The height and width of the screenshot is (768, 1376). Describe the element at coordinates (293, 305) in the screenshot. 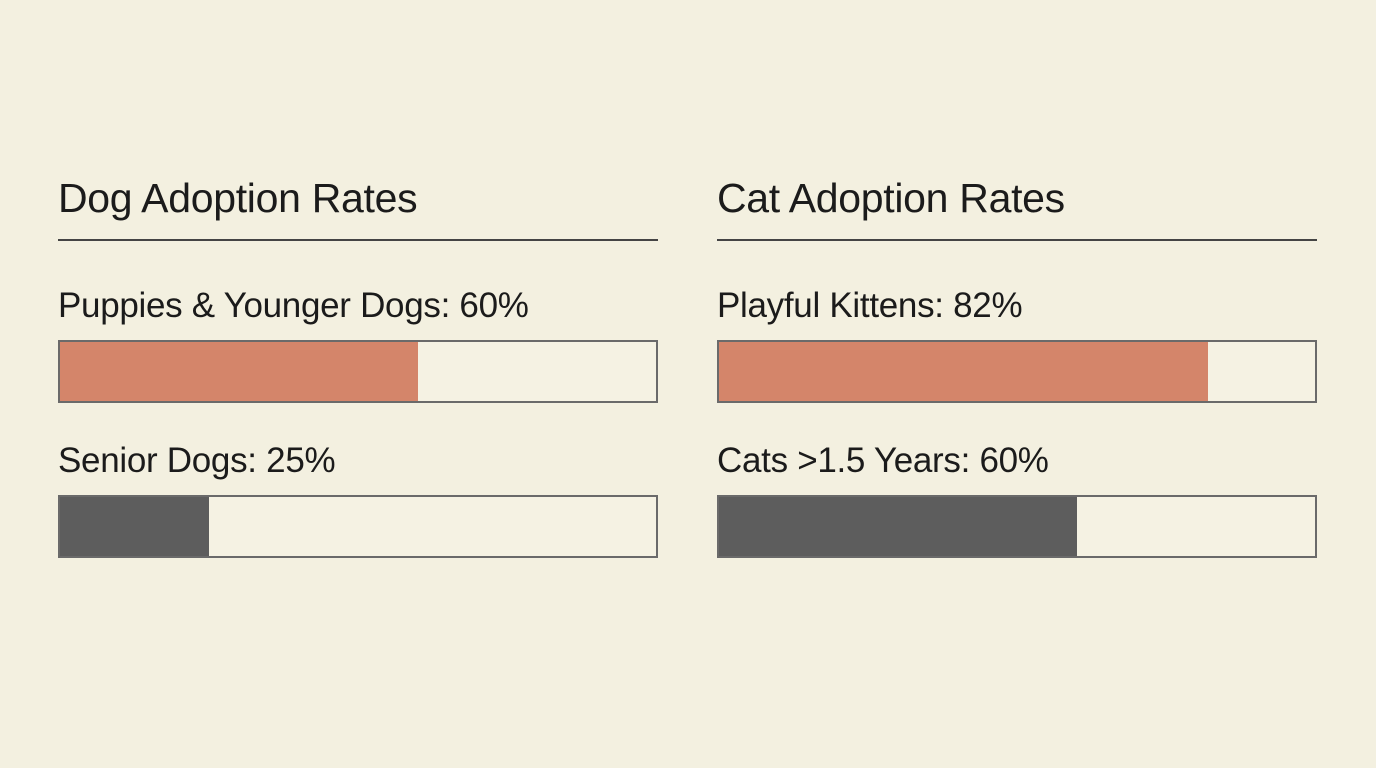

I see `bar-label-puppies: Puppies & Younger Dogs: 60%` at that location.